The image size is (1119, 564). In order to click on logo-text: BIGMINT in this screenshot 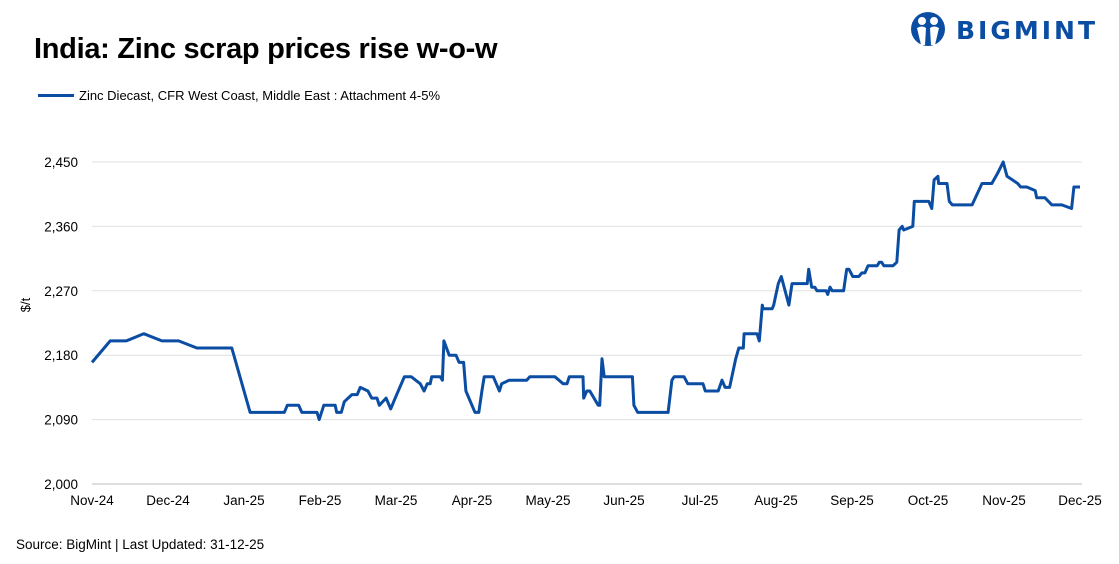, I will do `click(1027, 30)`.